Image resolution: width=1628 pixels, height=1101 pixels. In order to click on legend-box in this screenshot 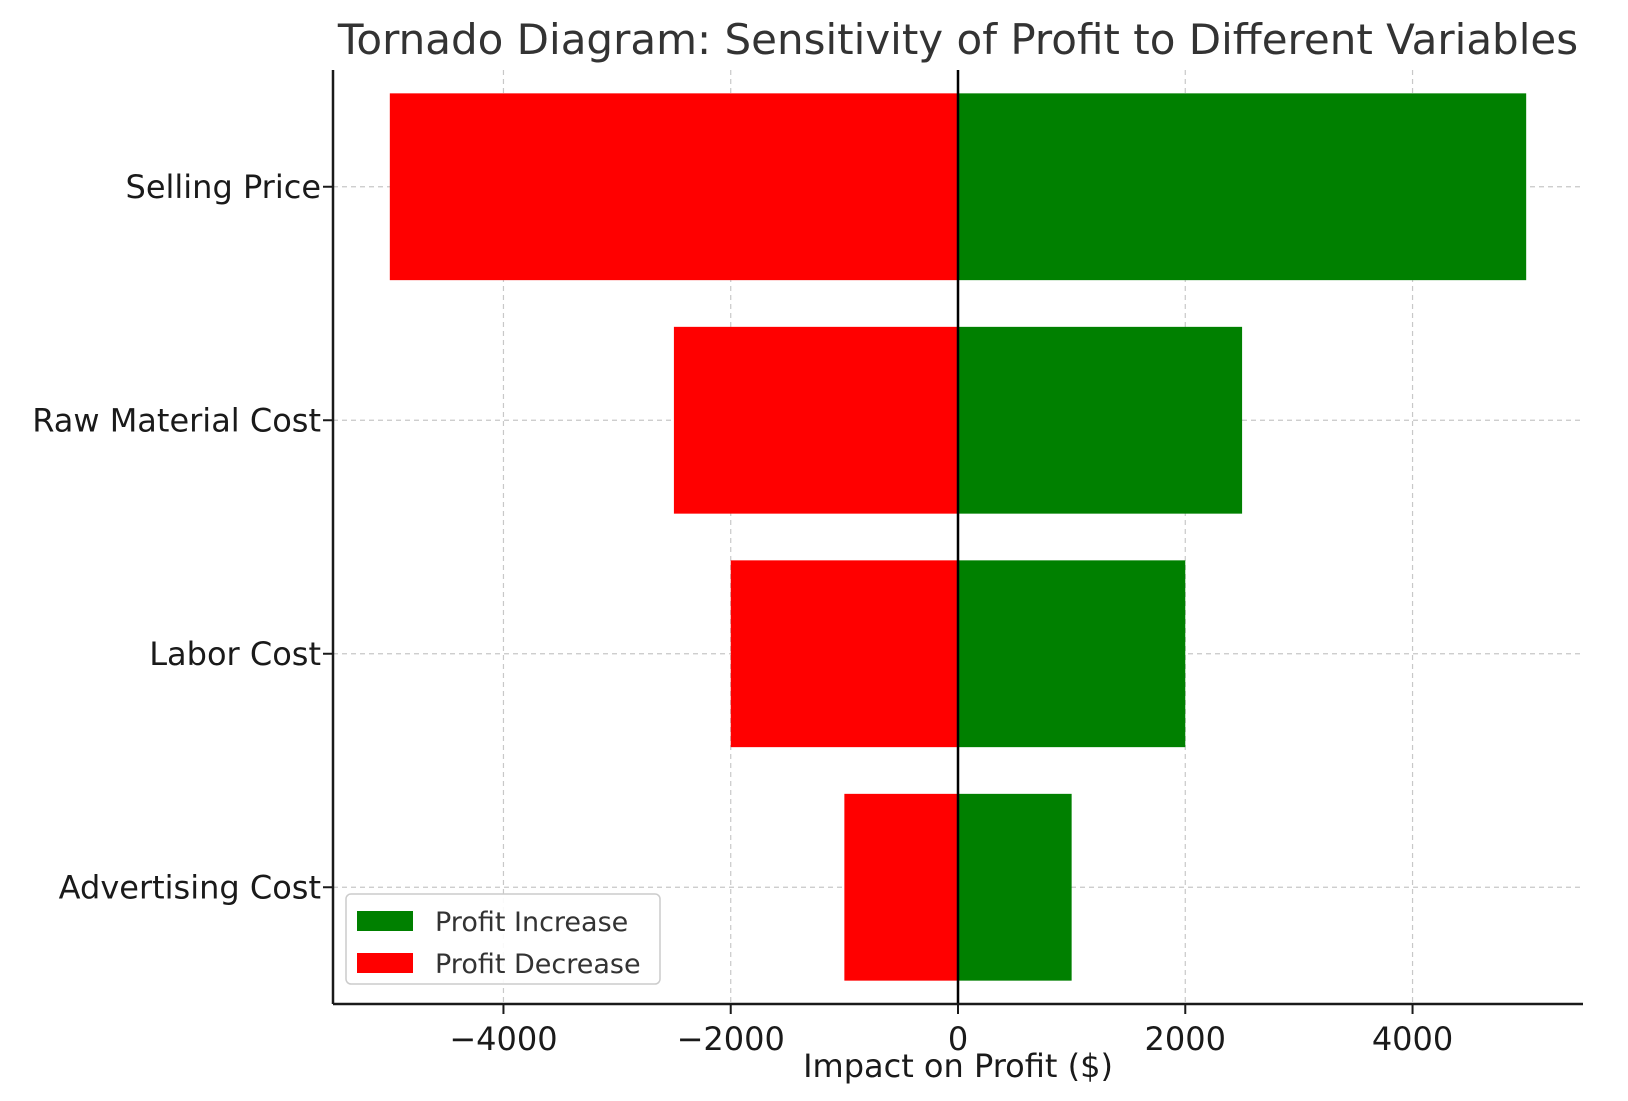, I will do `click(503, 939)`.